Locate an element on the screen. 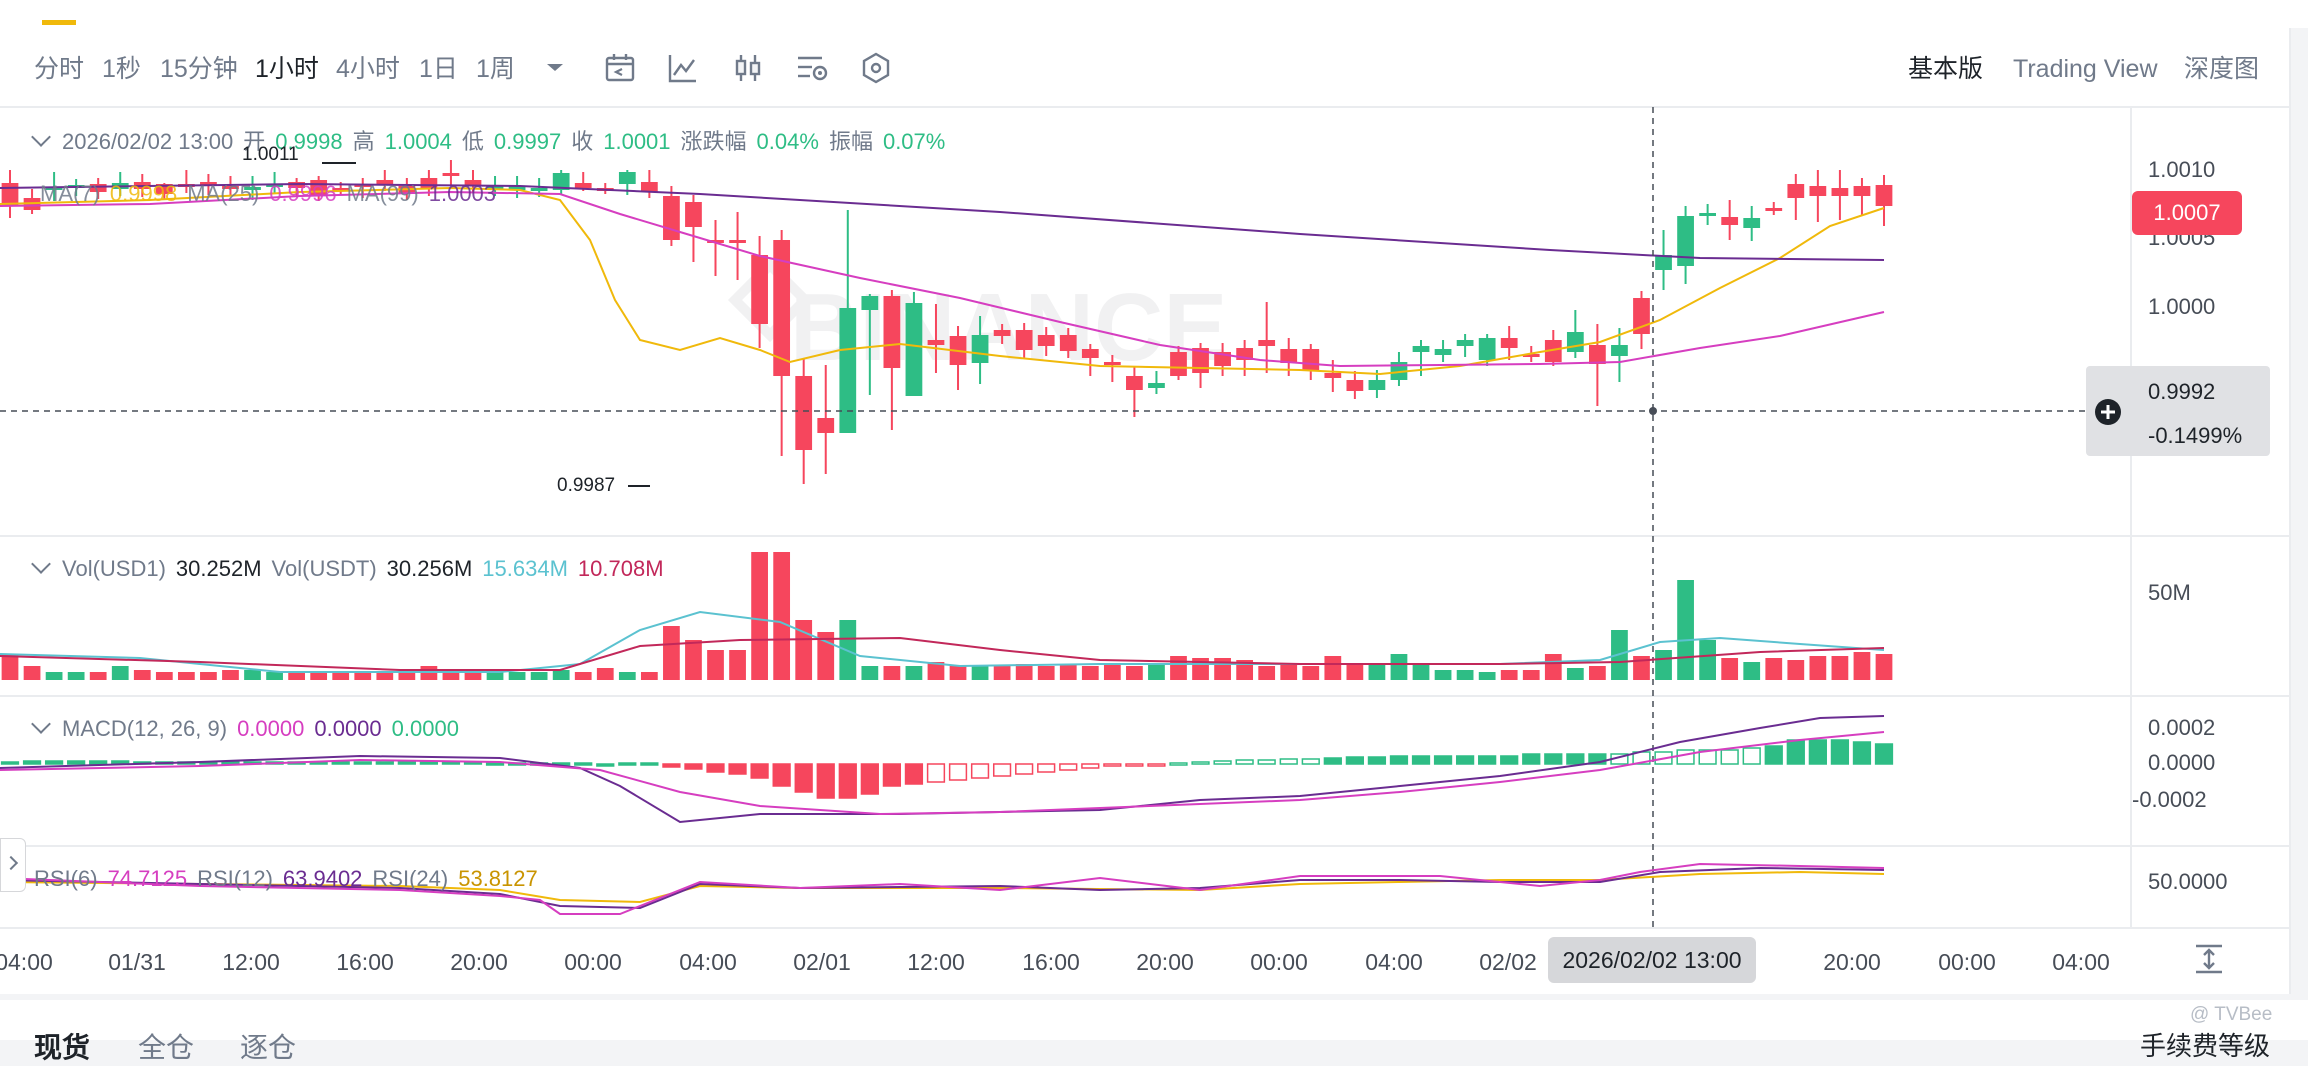 The width and height of the screenshot is (2308, 1066). time-tick: 20:00 is located at coordinates (1852, 962).